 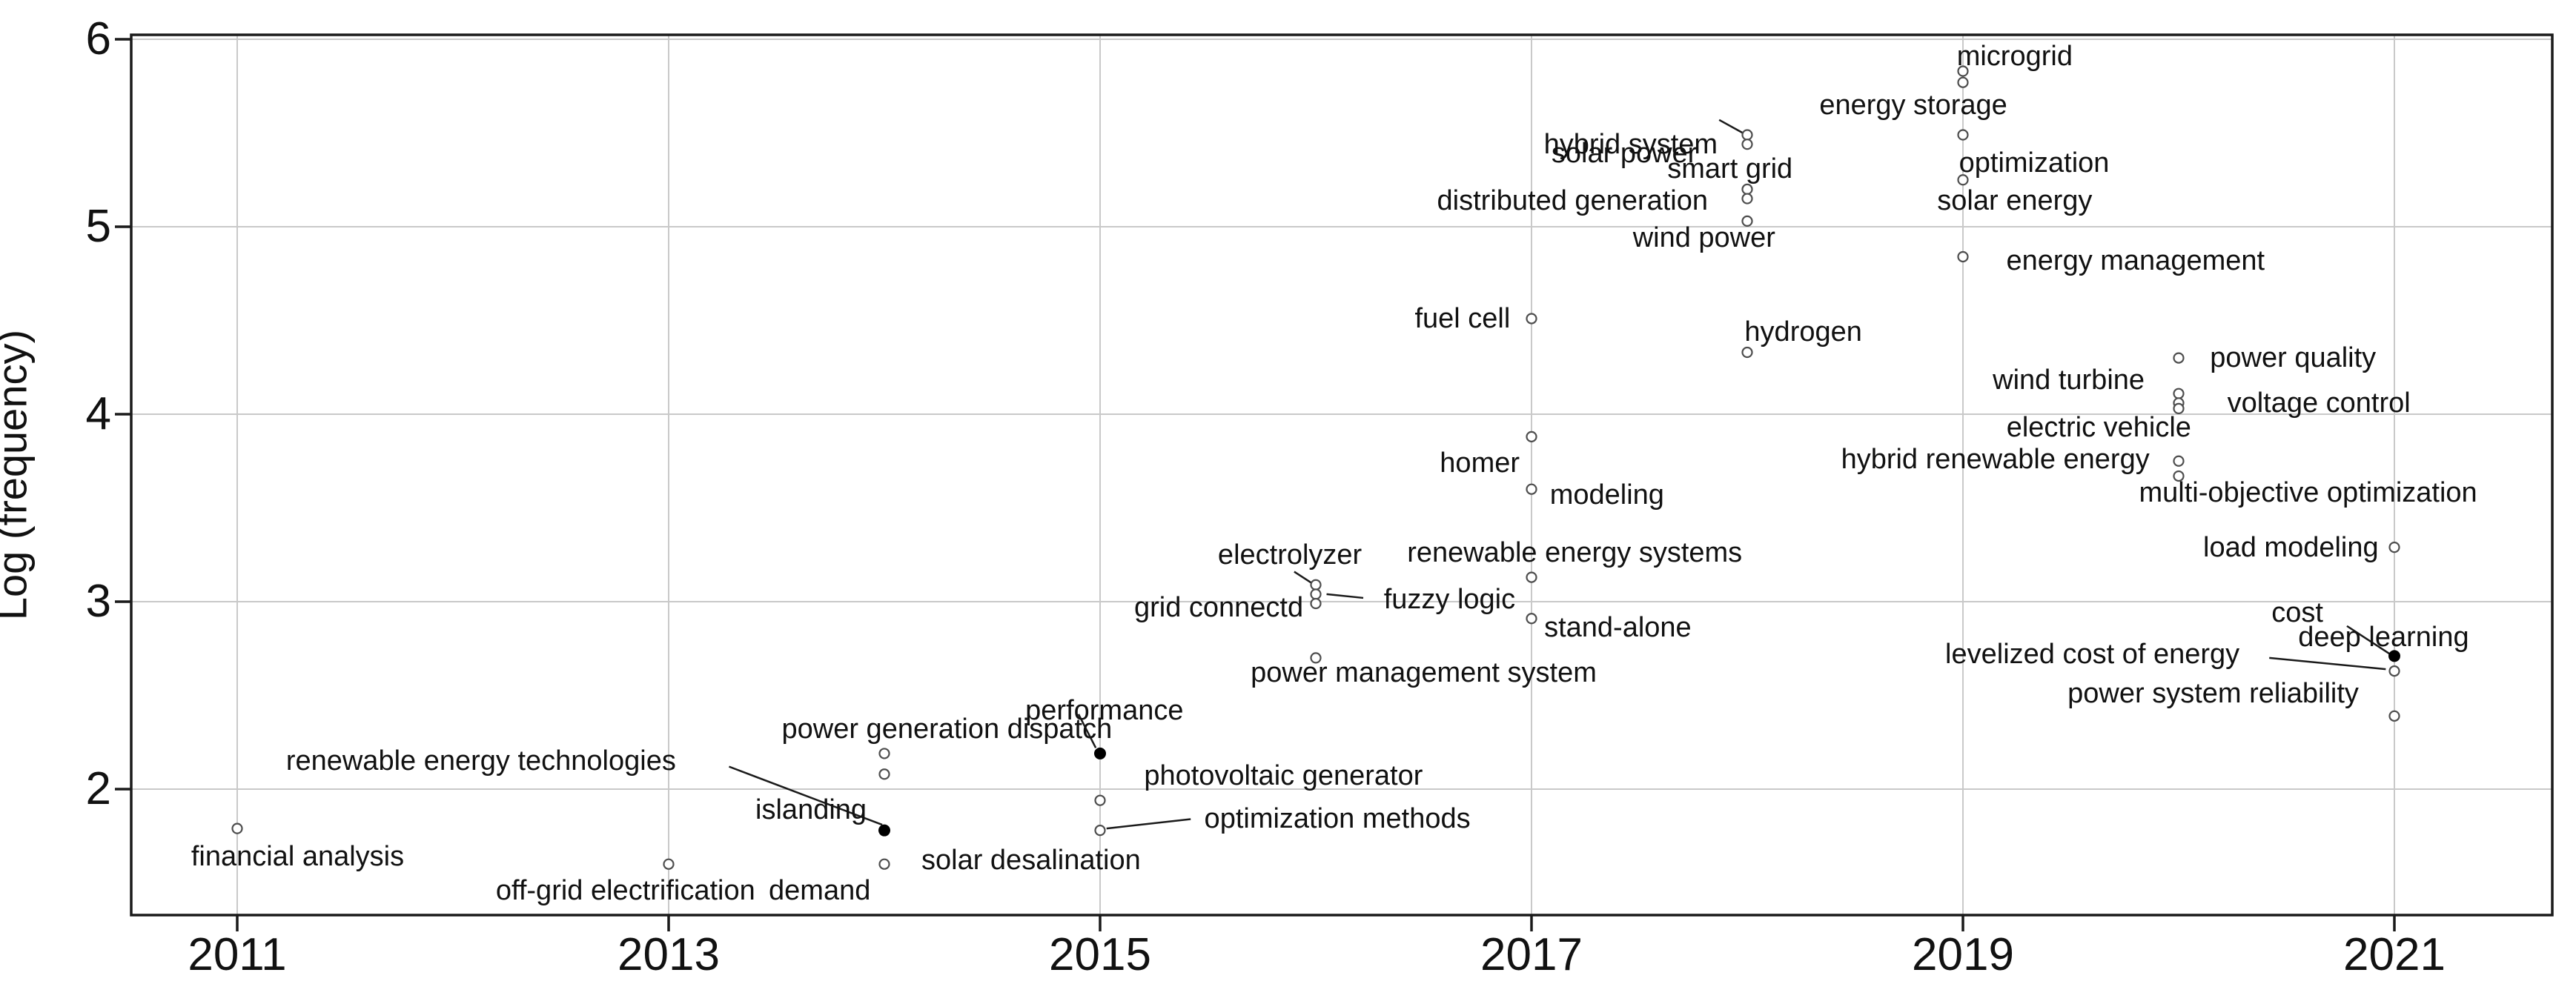 What do you see at coordinates (1573, 200) in the screenshot?
I see `term-label: distributed generation` at bounding box center [1573, 200].